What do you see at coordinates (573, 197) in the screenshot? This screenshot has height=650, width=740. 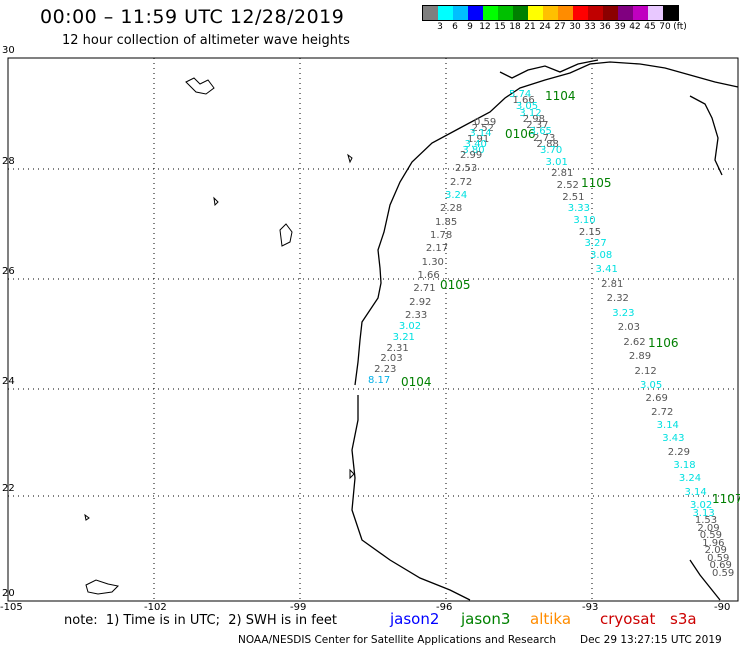 I see `wave-height-value: 2.51` at bounding box center [573, 197].